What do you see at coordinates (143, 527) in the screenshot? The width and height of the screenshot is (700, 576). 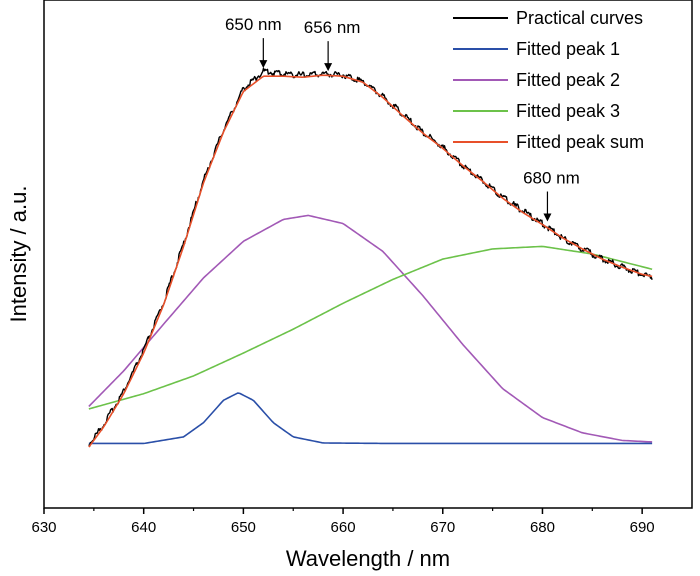 I see `x-tick-label: 640` at bounding box center [143, 527].